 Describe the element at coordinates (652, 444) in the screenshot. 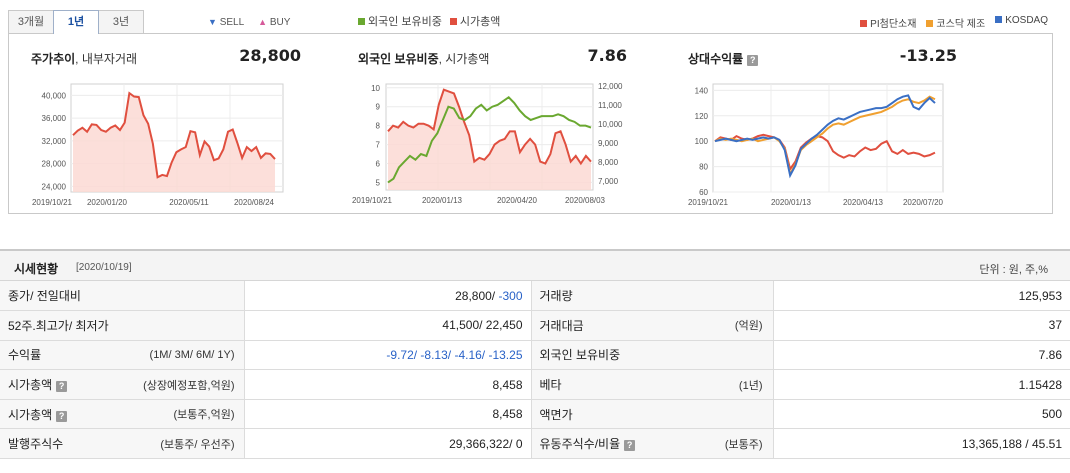

I see `row-label2: 유동주식수/비율? (보통주)` at that location.